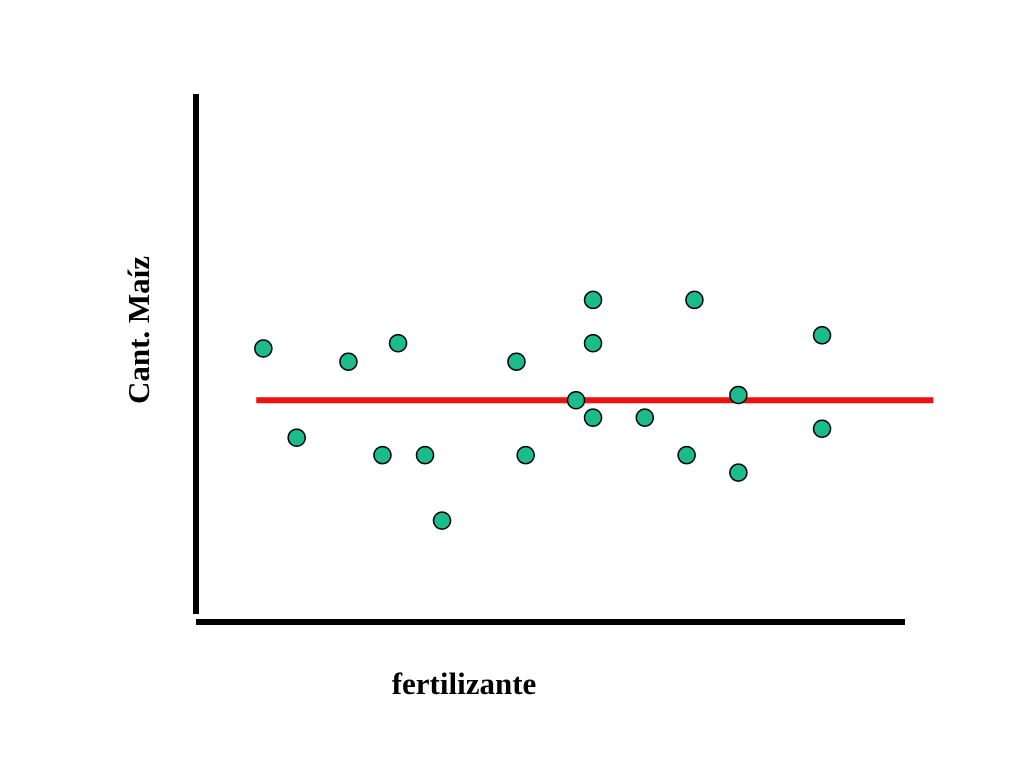 The image size is (1024, 768). Describe the element at coordinates (464, 683) in the screenshot. I see `x-axis-title: fertilizante` at that location.